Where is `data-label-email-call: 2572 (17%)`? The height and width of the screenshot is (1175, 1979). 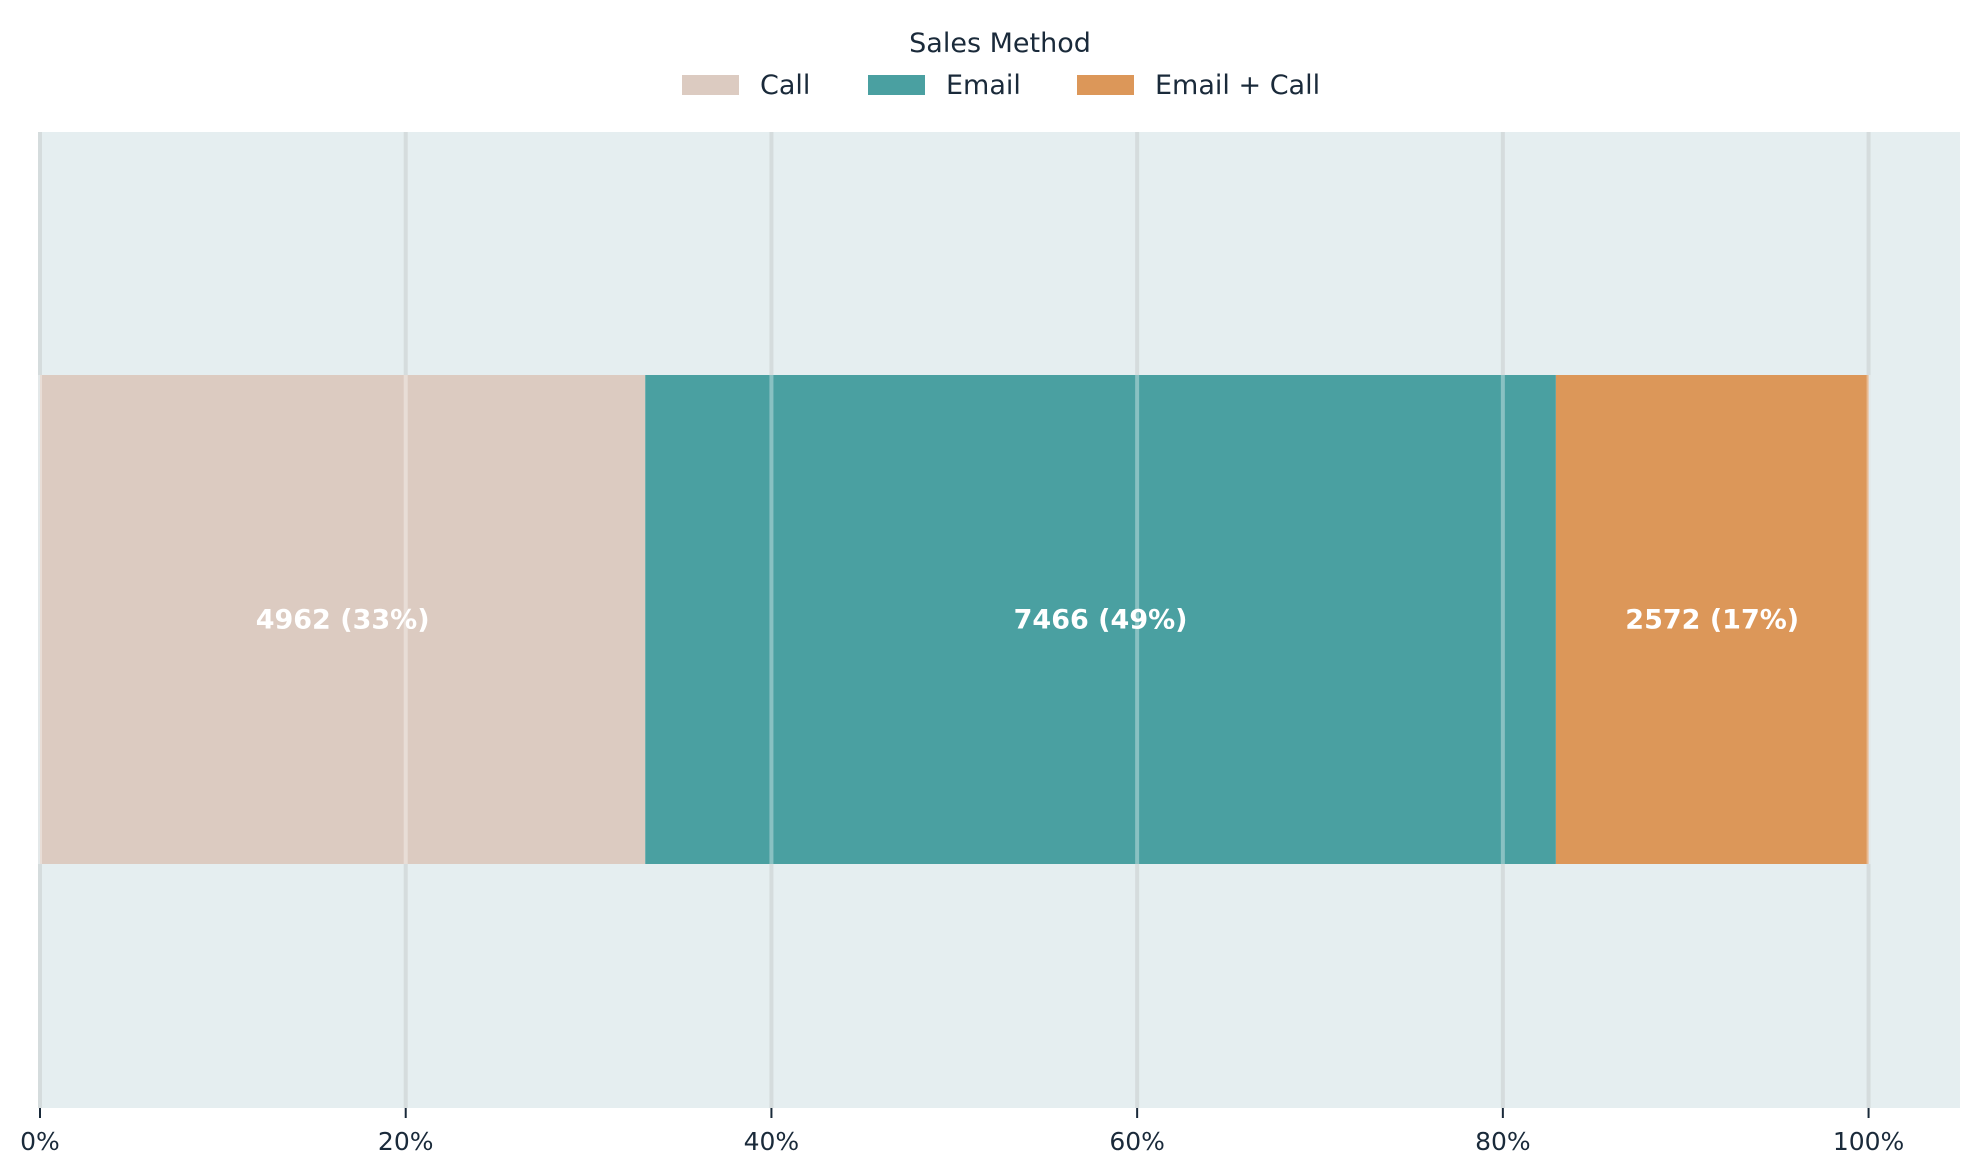 data-label-email-call: 2572 (17%) is located at coordinates (1712, 620).